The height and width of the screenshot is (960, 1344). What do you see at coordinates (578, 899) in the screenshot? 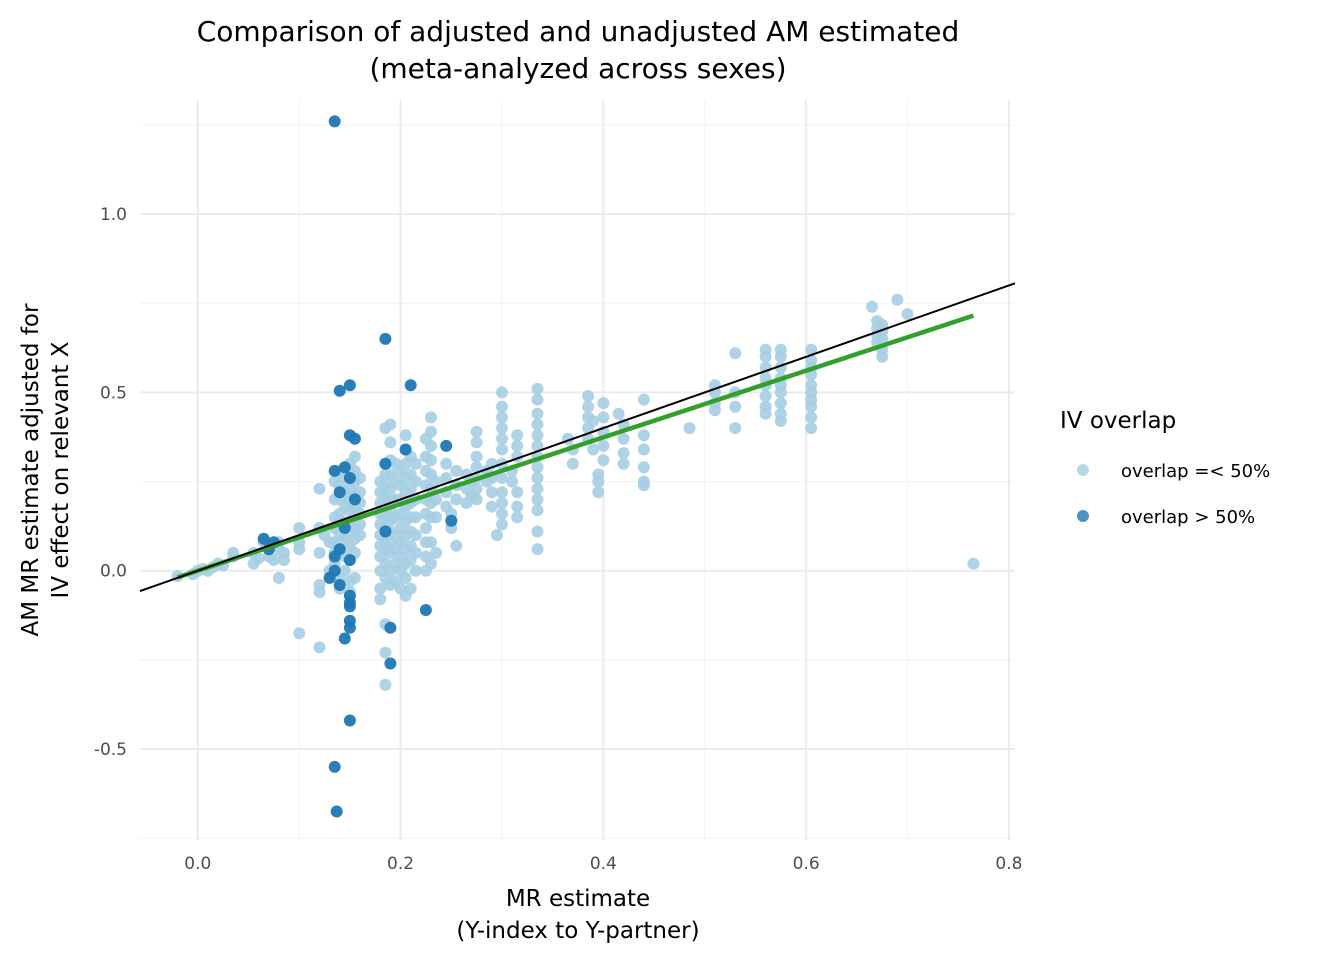
I see `x-axis-title: MR estimate` at bounding box center [578, 899].